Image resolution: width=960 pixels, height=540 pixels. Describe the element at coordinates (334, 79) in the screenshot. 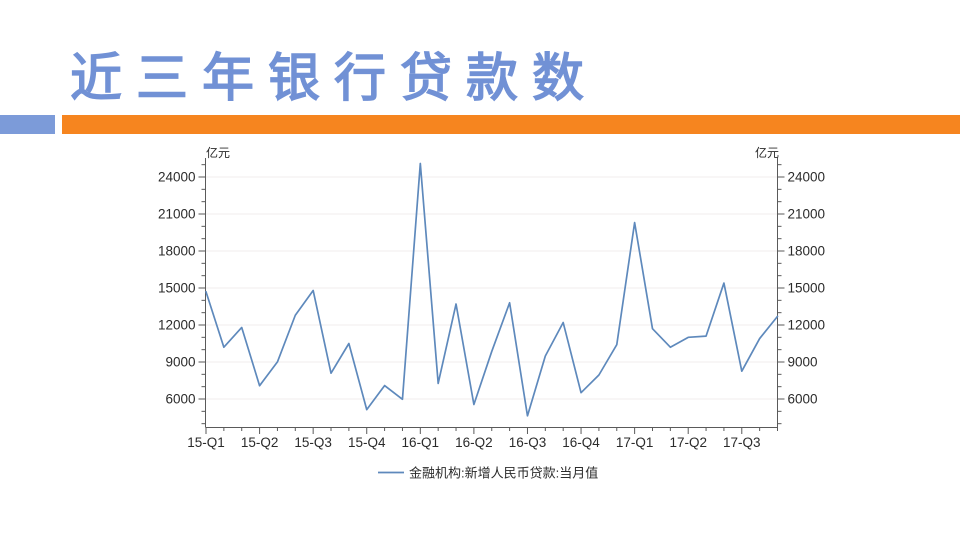

I see `slide-title: 近三年银行贷款数` at that location.